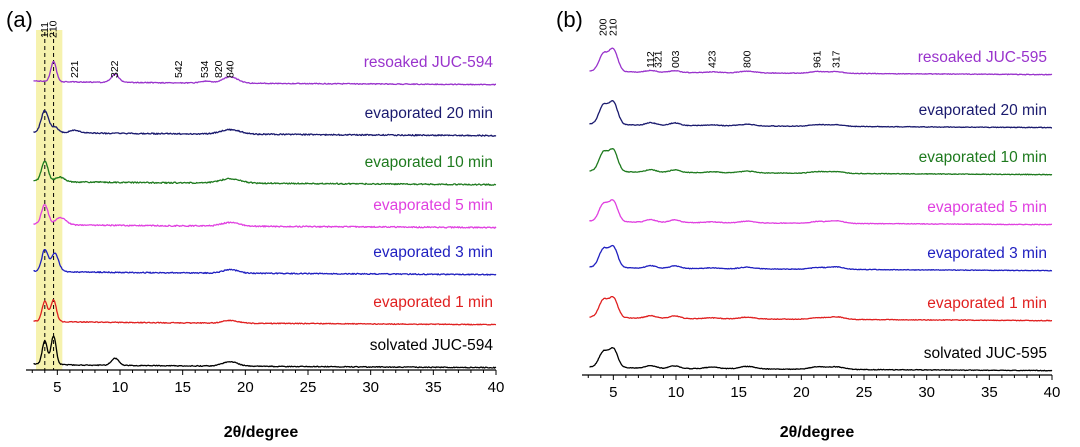  Describe the element at coordinates (658, 59) in the screenshot. I see `peak-label: 321` at that location.